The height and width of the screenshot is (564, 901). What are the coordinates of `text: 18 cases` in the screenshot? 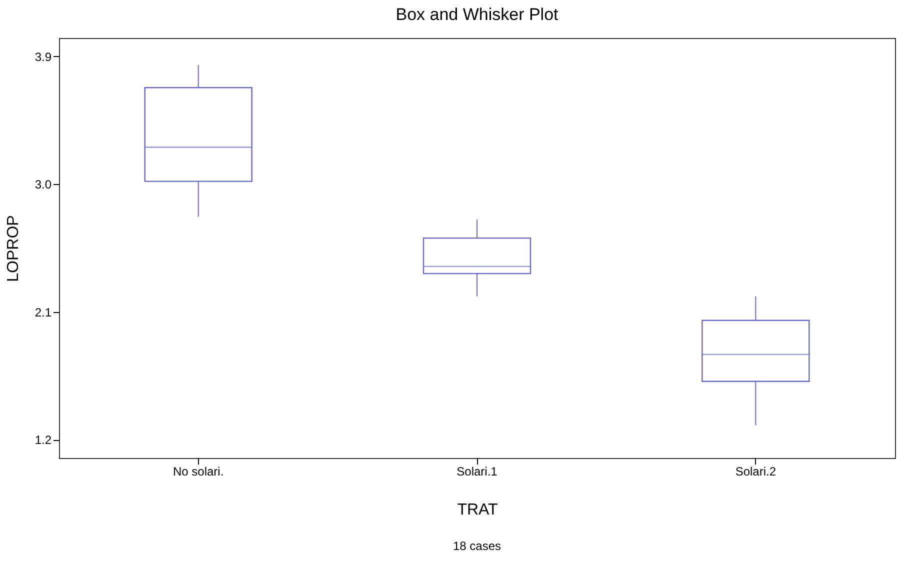 It's located at (477, 546).